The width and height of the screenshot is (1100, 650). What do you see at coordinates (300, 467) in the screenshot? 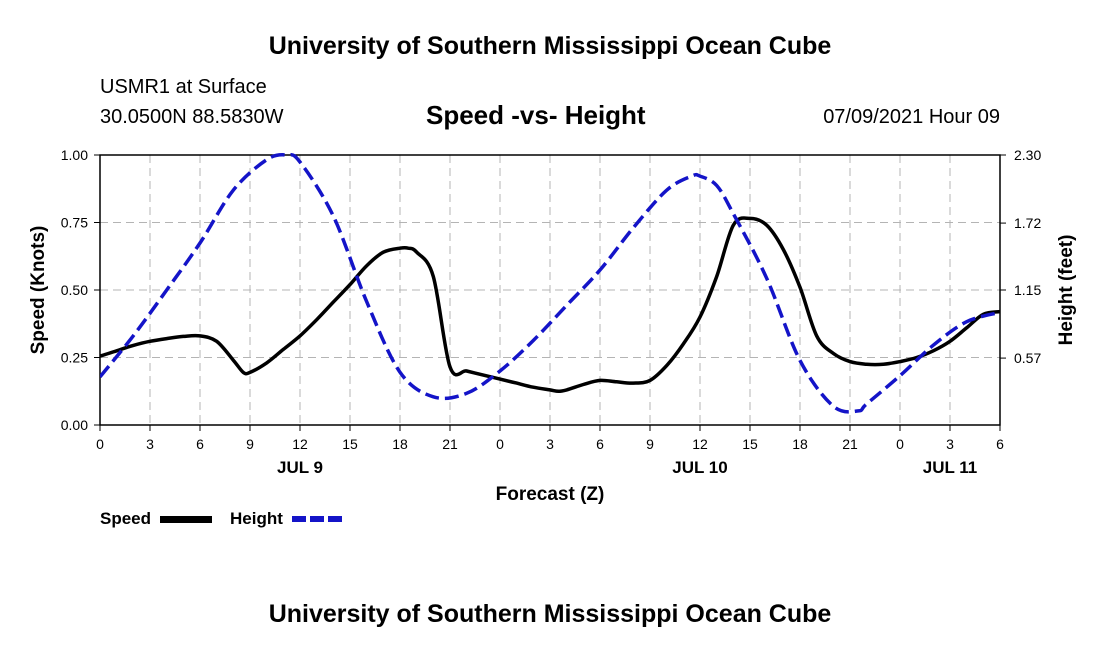
I see `day-label: JUL 9` at bounding box center [300, 467].